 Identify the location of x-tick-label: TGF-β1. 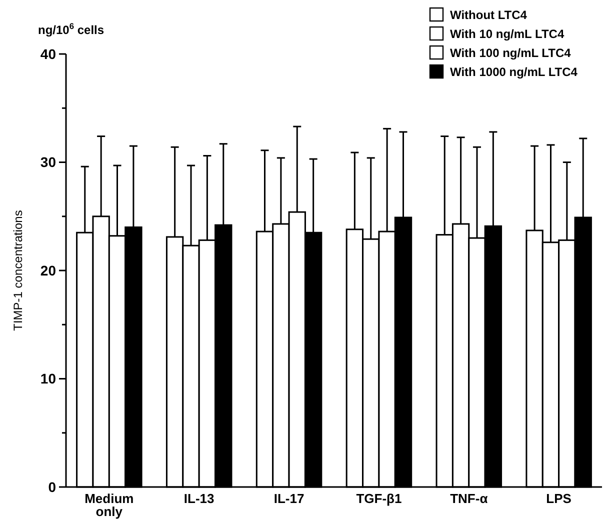
(379, 498).